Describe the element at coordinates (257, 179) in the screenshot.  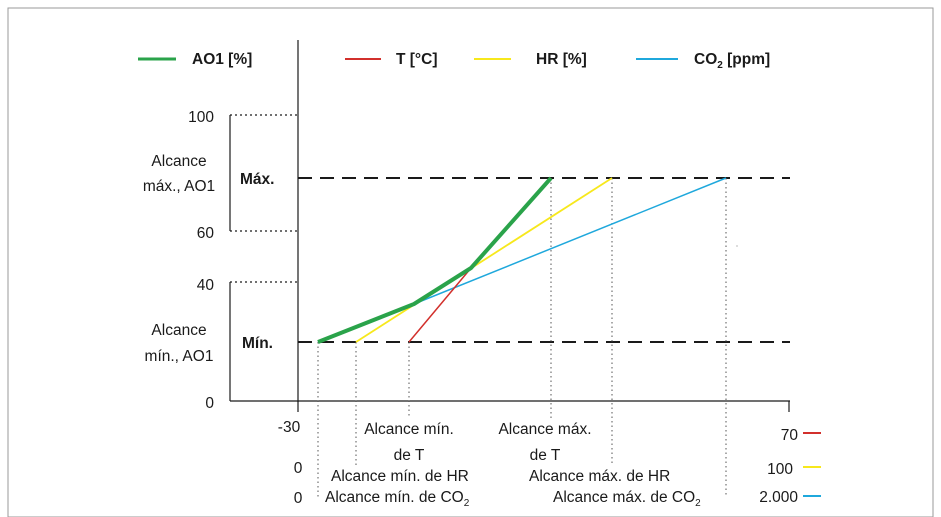
I see `max-level-label: Máx.` at that location.